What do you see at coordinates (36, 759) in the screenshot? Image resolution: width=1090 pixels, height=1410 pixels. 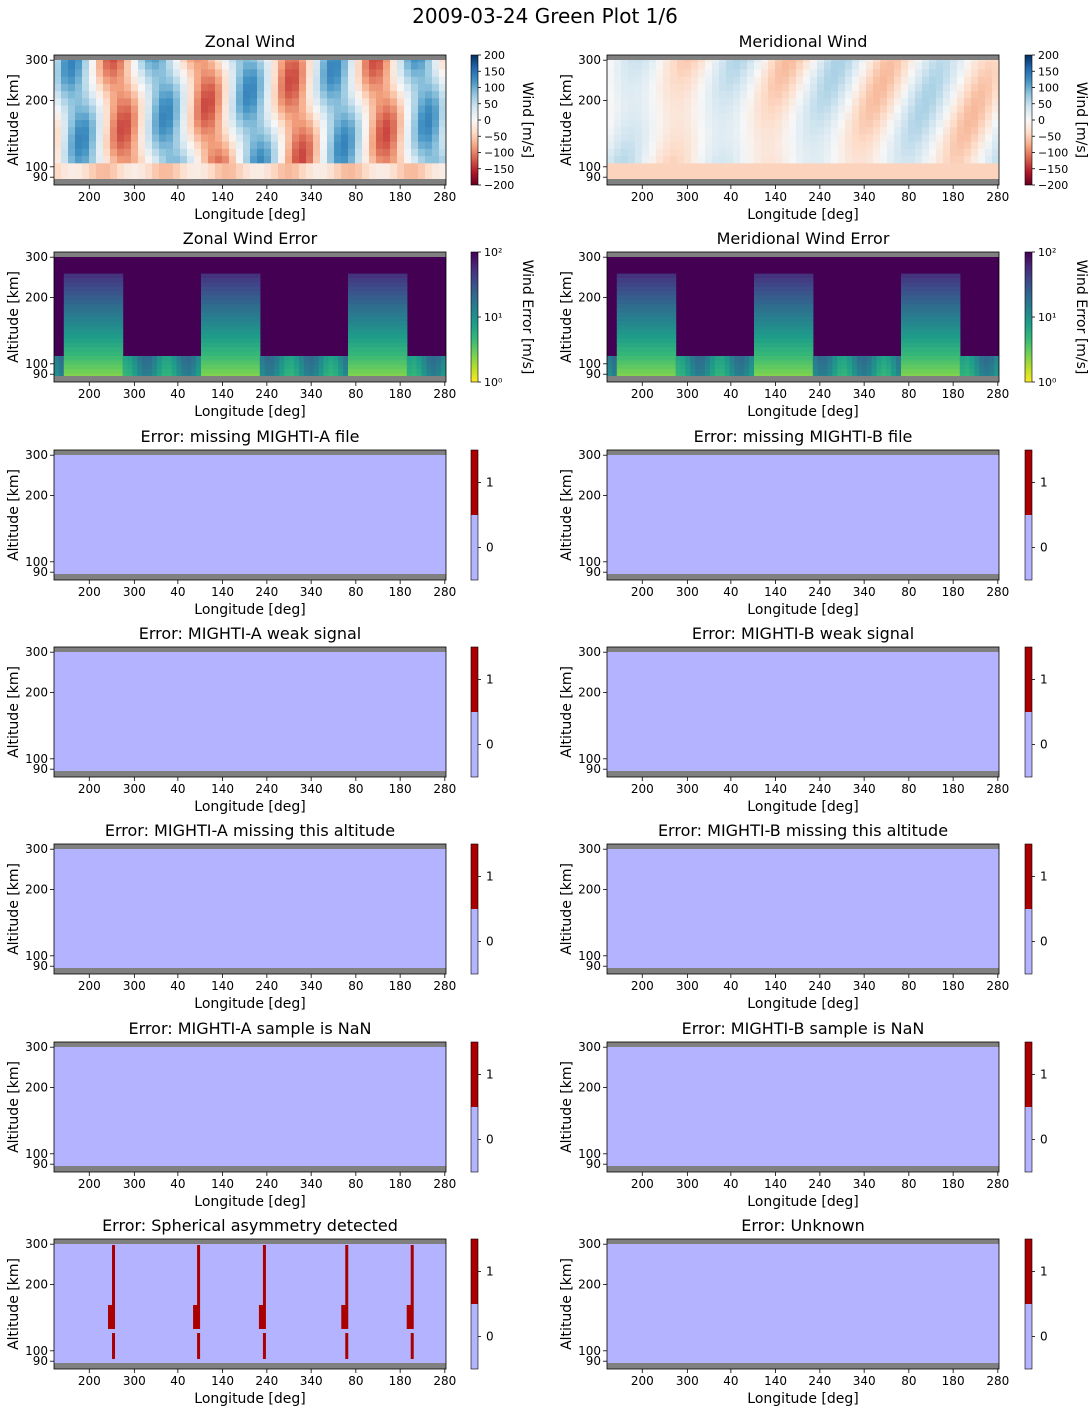 I see `y-tick-label: 100` at bounding box center [36, 759].